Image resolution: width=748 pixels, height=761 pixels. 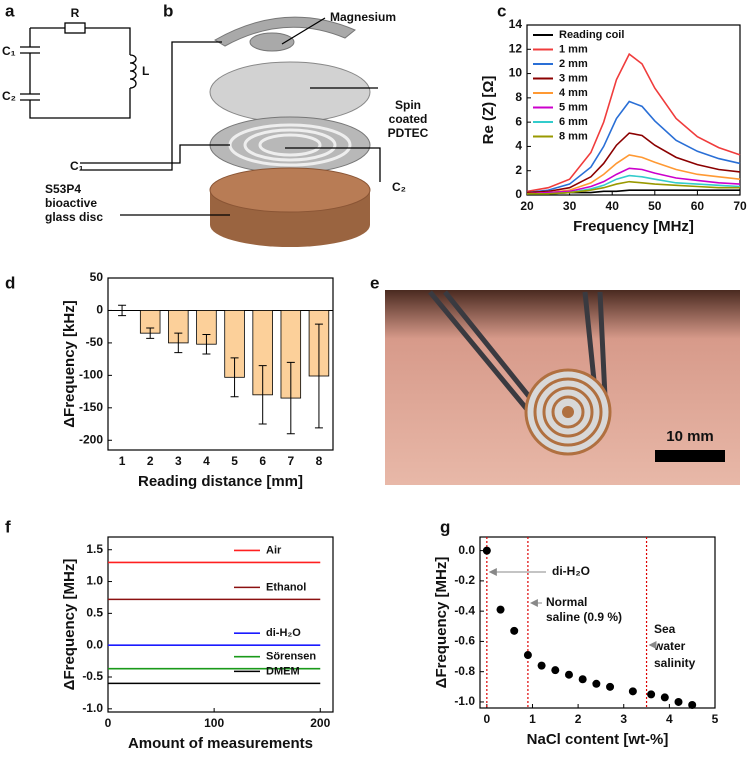 What do you see at coordinates (63, 189) in the screenshot?
I see `substrate-label: S53P4` at bounding box center [63, 189].